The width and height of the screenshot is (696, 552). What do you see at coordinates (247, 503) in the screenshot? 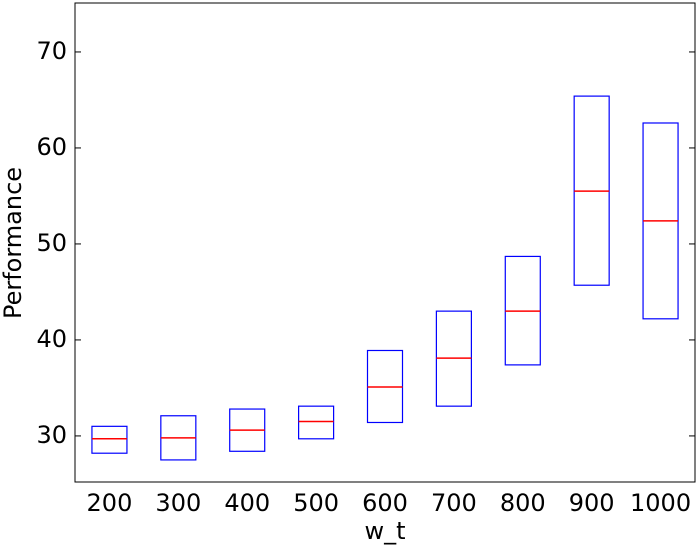
I see `x-tick-label: 400` at bounding box center [247, 503].